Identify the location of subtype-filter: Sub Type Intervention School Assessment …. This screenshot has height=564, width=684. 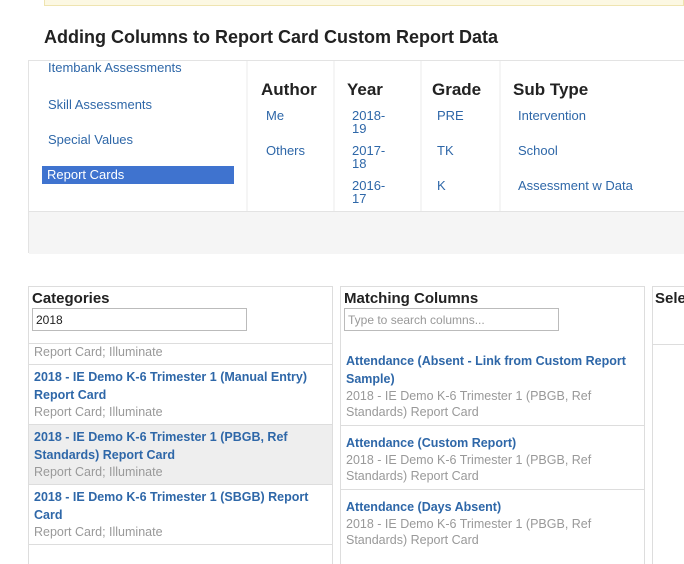
(592, 136).